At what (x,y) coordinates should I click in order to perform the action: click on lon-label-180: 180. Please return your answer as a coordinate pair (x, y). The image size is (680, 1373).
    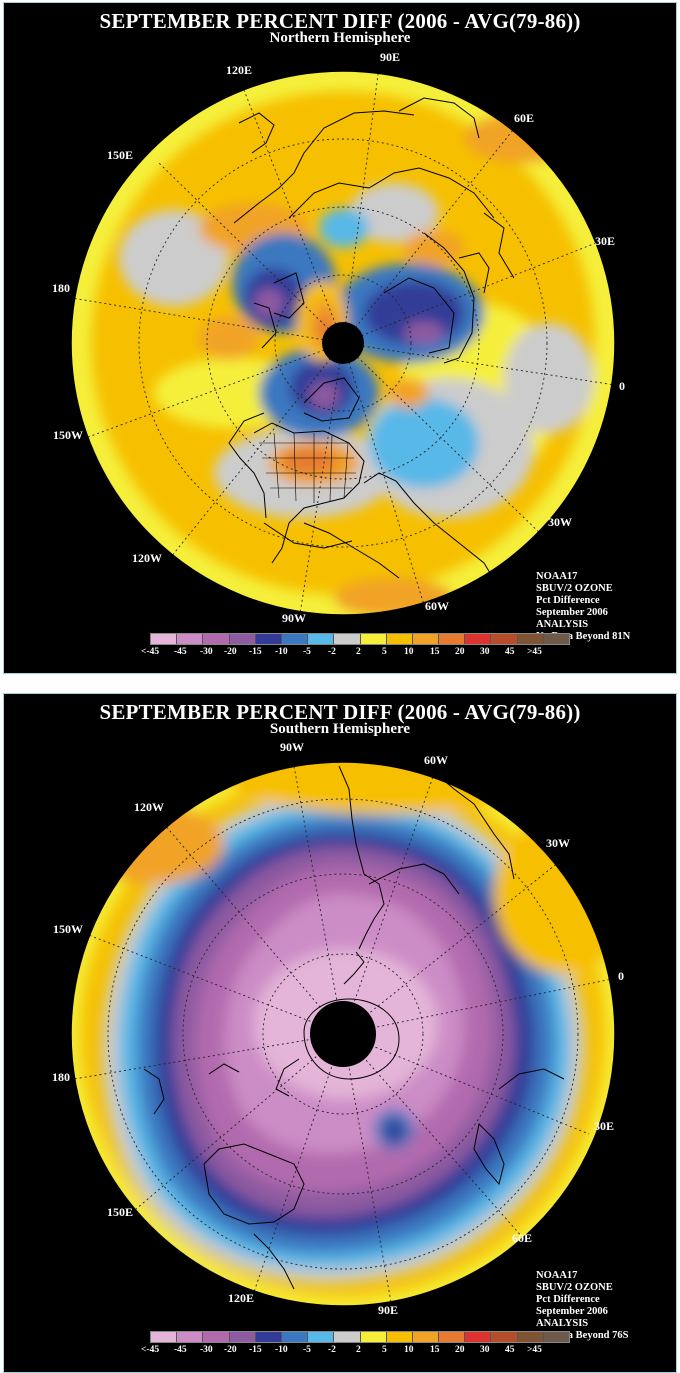
    Looking at the image, I should click on (61, 288).